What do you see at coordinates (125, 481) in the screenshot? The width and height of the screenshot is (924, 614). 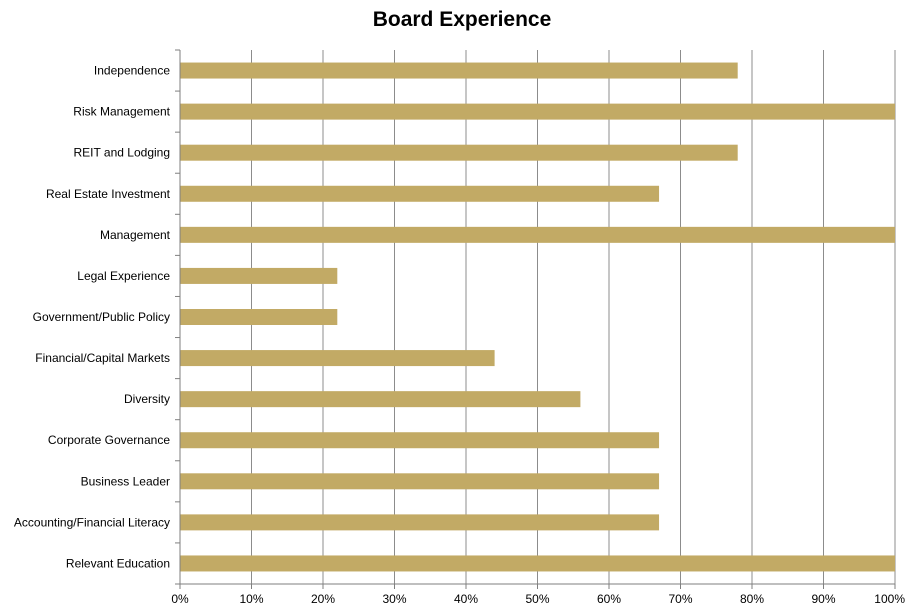 I see `category-label: Business Leader` at bounding box center [125, 481].